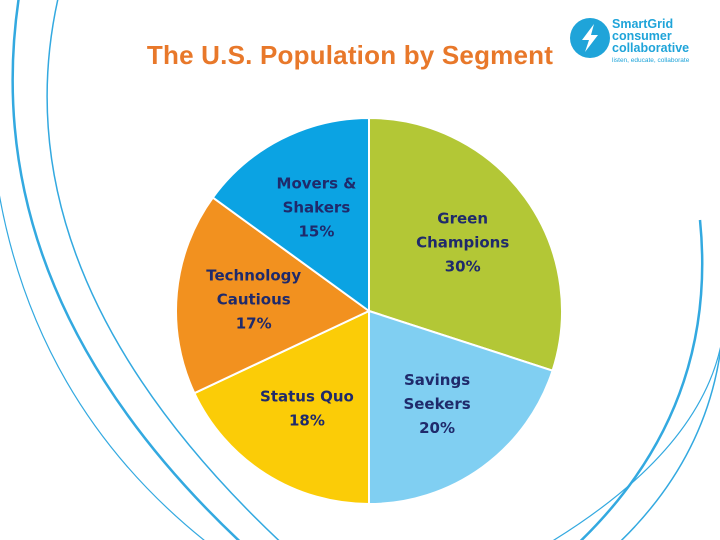  What do you see at coordinates (462, 218) in the screenshot?
I see `slice-name-label: Green` at bounding box center [462, 218].